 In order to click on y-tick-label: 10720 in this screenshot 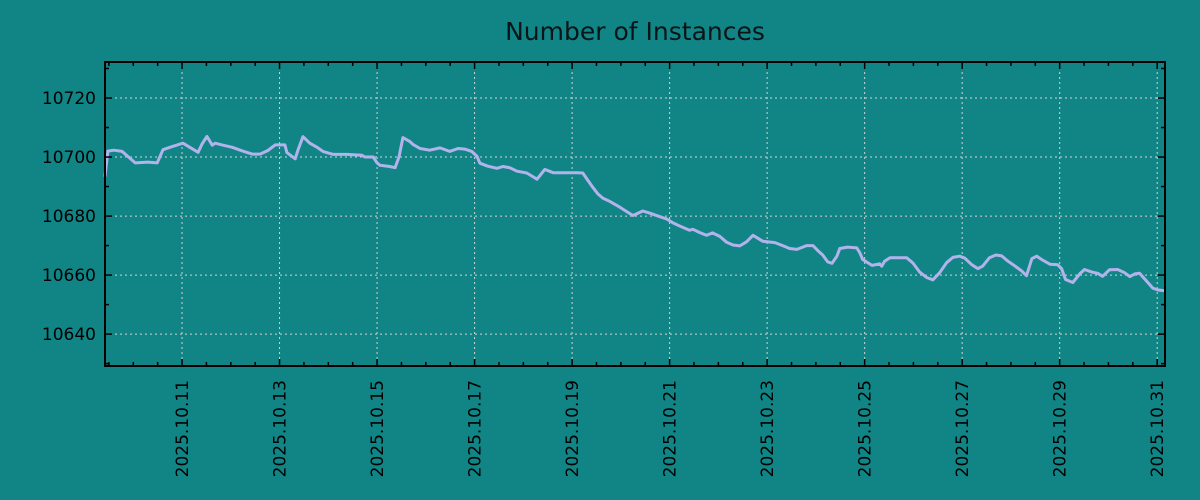, I will do `click(69, 99)`.